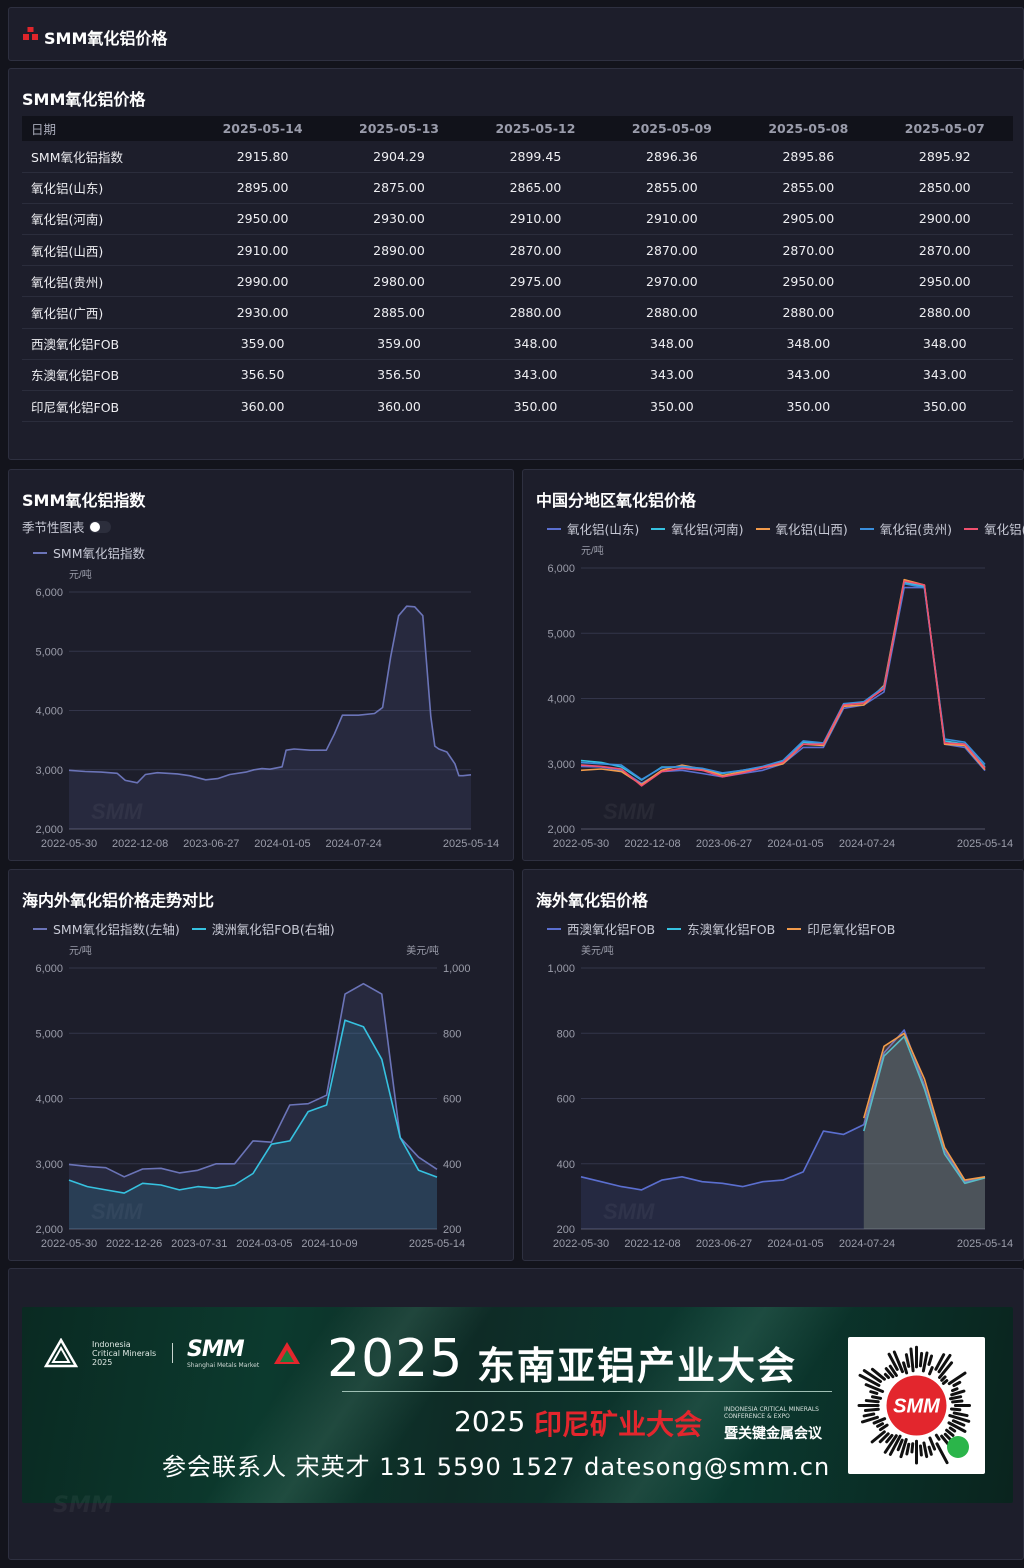  I want to click on toggle-switch, so click(99, 526).